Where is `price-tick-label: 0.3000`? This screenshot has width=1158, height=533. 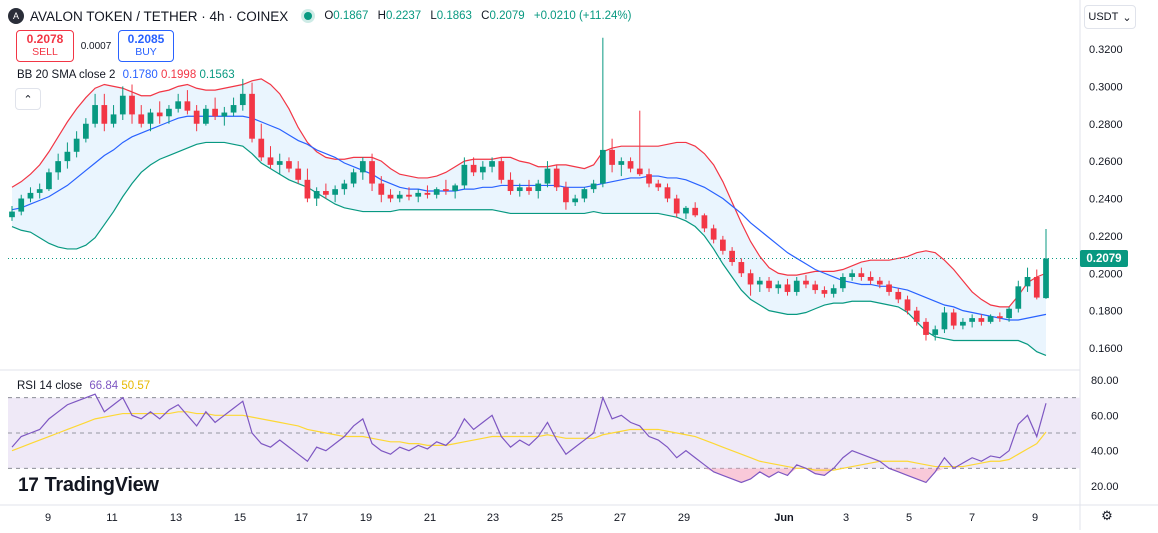 price-tick-label: 0.3000 is located at coordinates (1106, 87).